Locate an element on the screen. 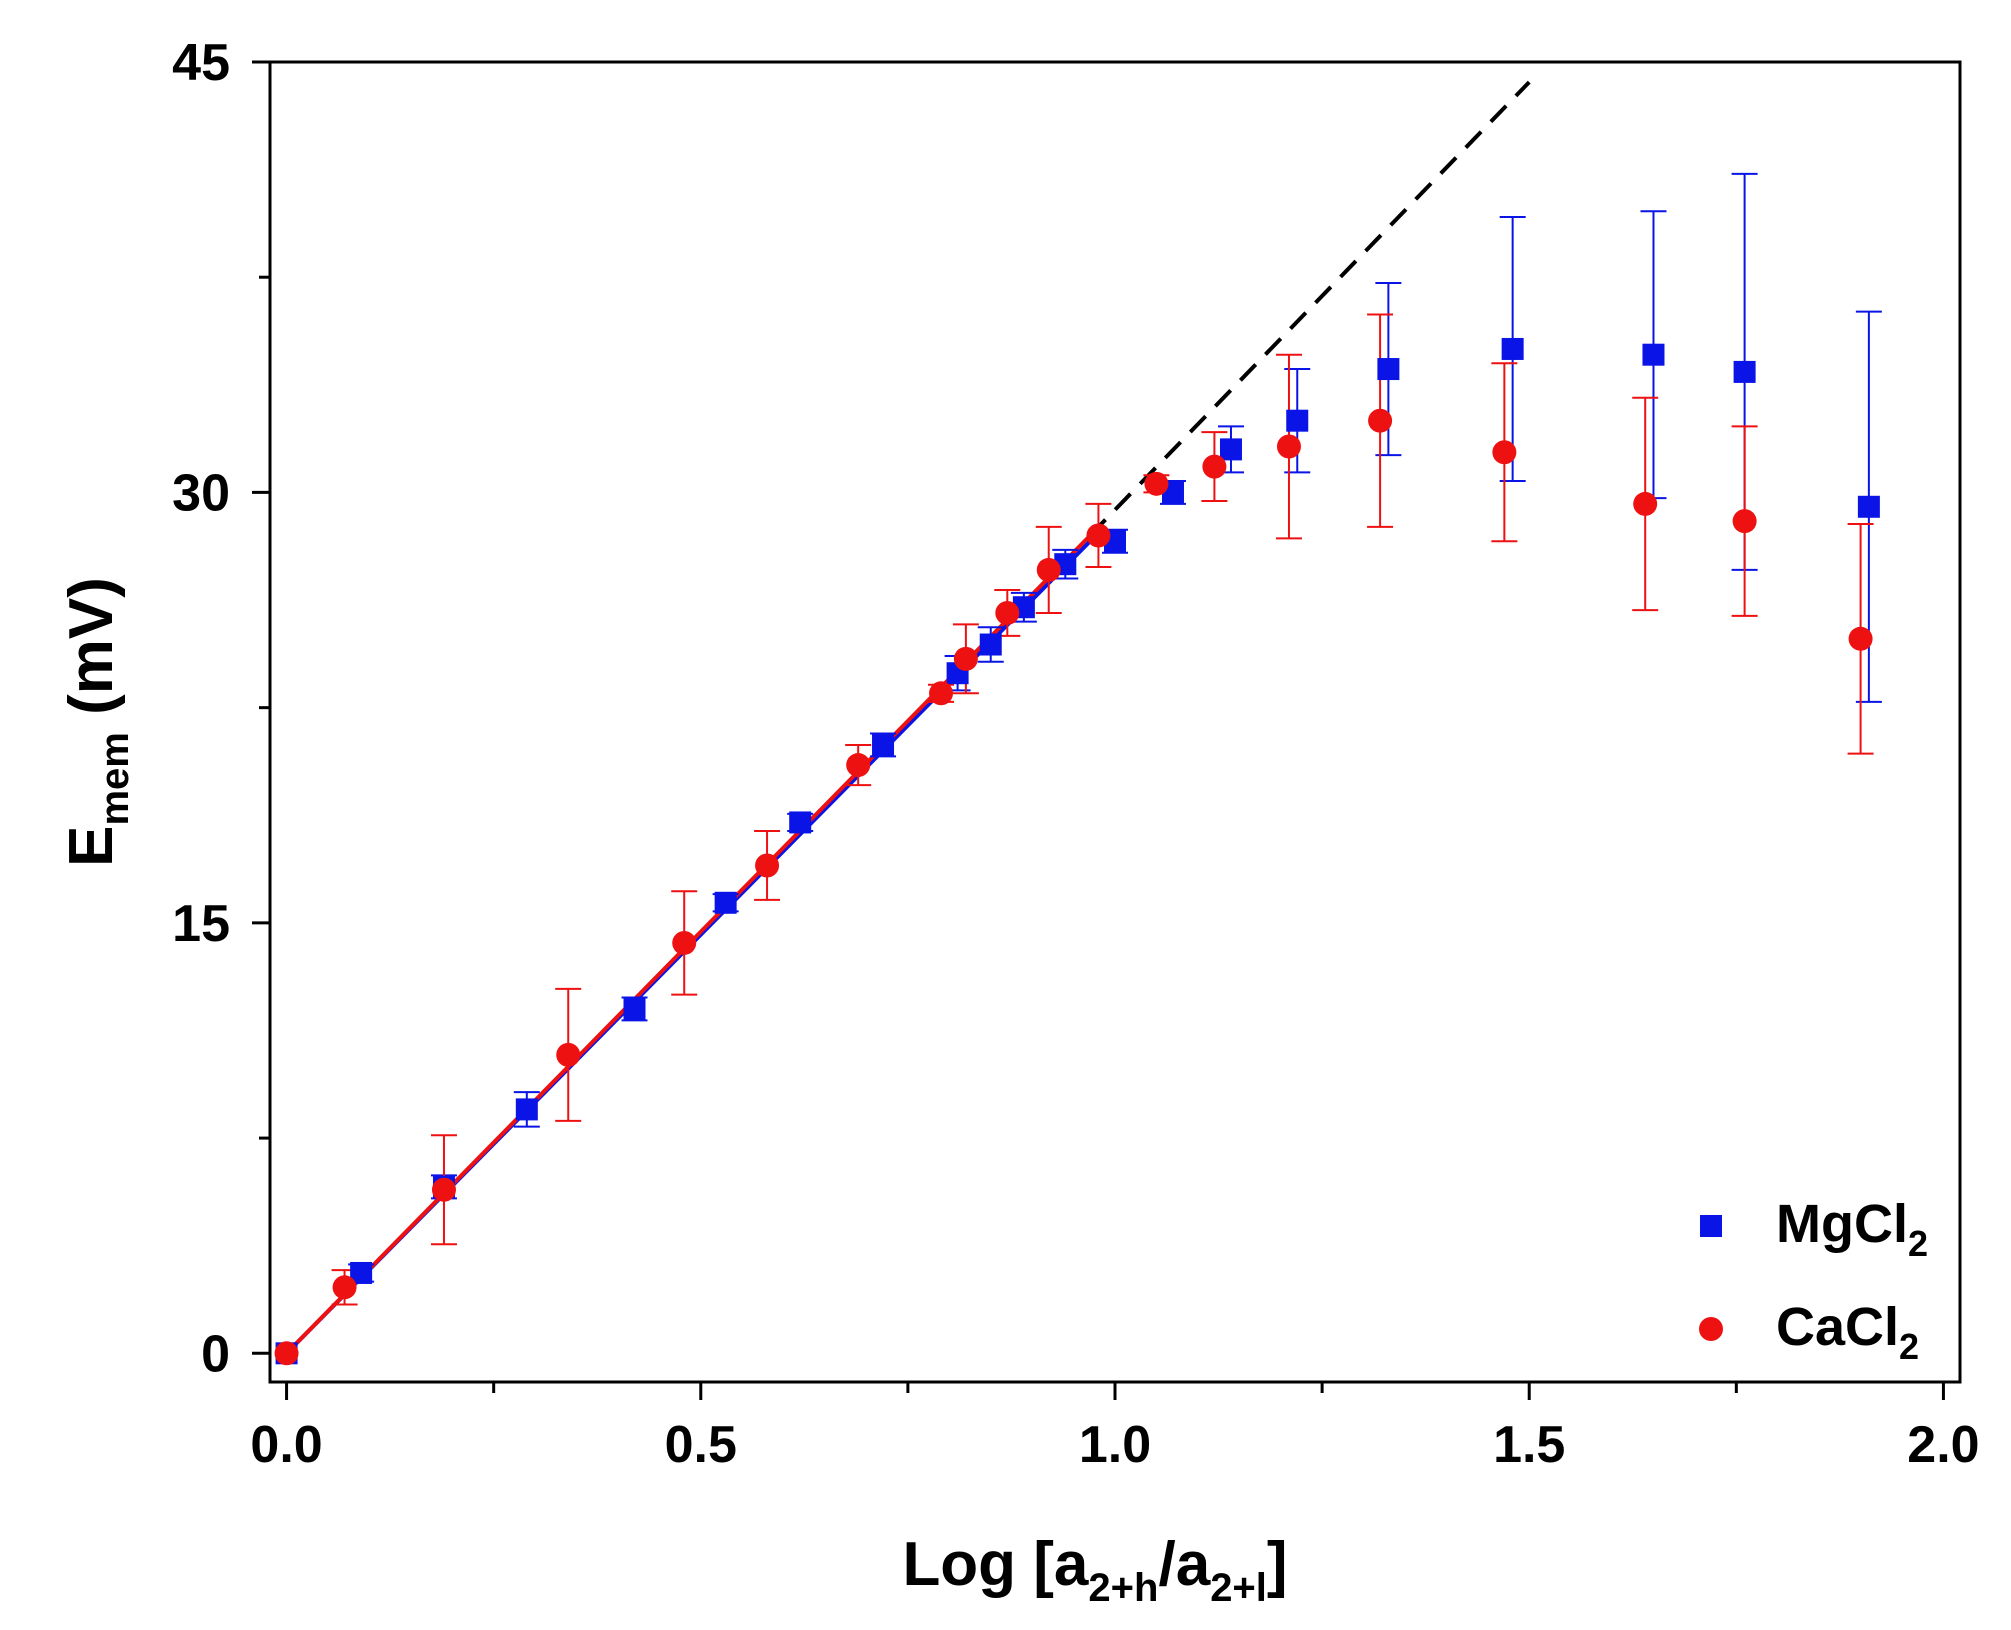  legend-marker-cacl2 is located at coordinates (1711, 1329).